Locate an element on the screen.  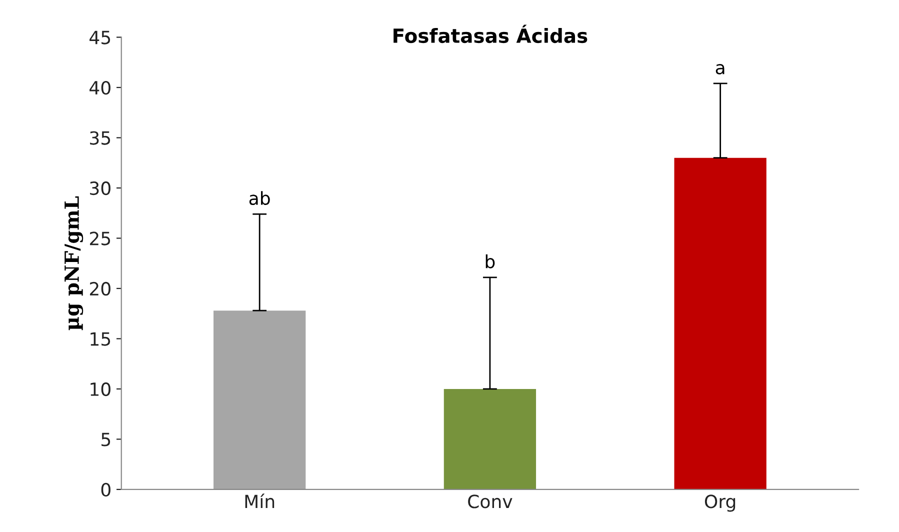
y-tick-label: 20 is located at coordinates (100, 289).